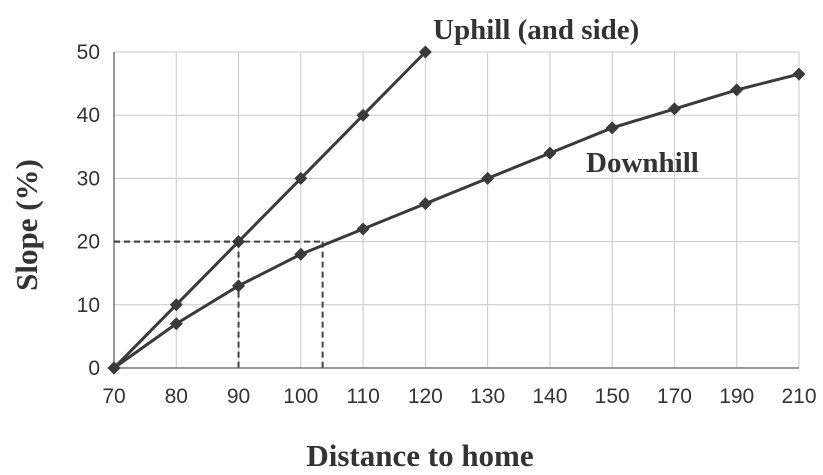 The width and height of the screenshot is (823, 475). Describe the element at coordinates (88, 242) in the screenshot. I see `y-tick-label: 20` at that location.